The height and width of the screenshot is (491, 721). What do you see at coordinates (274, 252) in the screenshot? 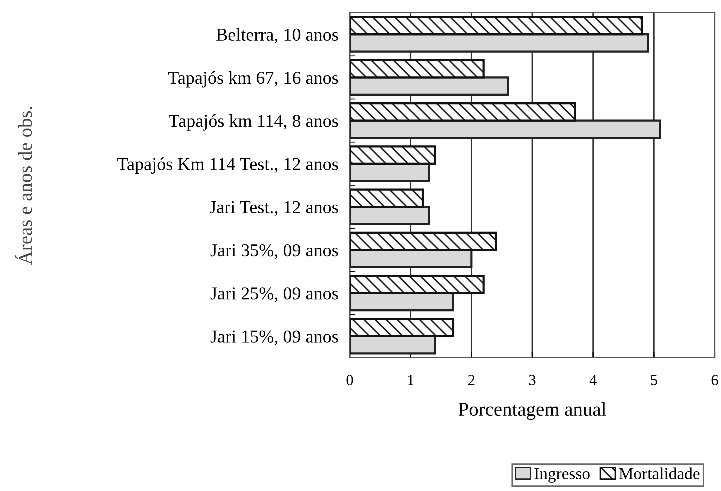
I see `y-tick-label: Jari 35%, 09 anos` at bounding box center [274, 252].